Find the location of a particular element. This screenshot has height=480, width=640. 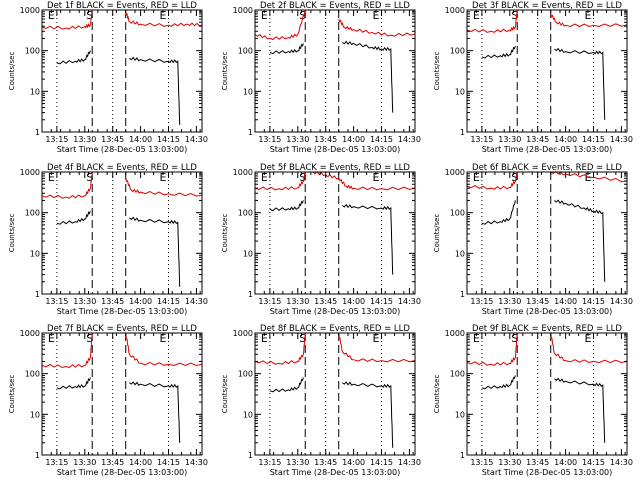

chart-title: Det 1f BLACK = Events, RED = LLD is located at coordinates (122, 6).